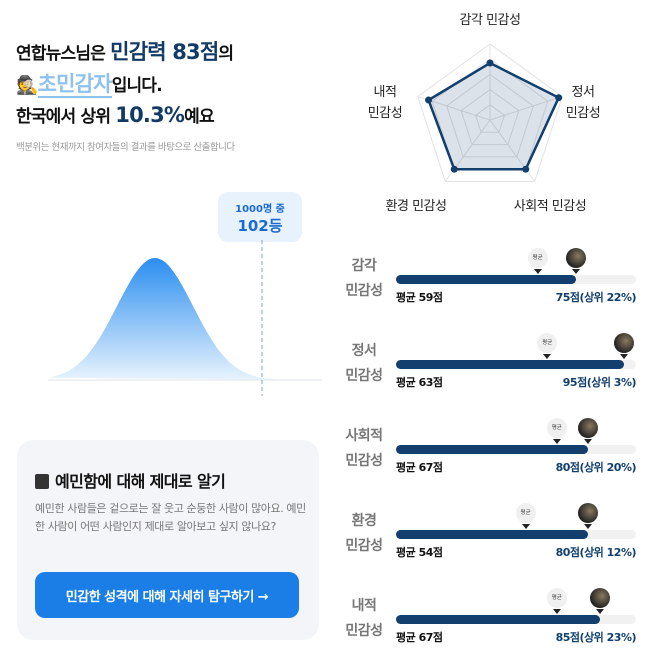 This screenshot has width=658, height=658. Describe the element at coordinates (599, 382) in the screenshot. I see `score-label: 95점(상위 3%)` at that location.